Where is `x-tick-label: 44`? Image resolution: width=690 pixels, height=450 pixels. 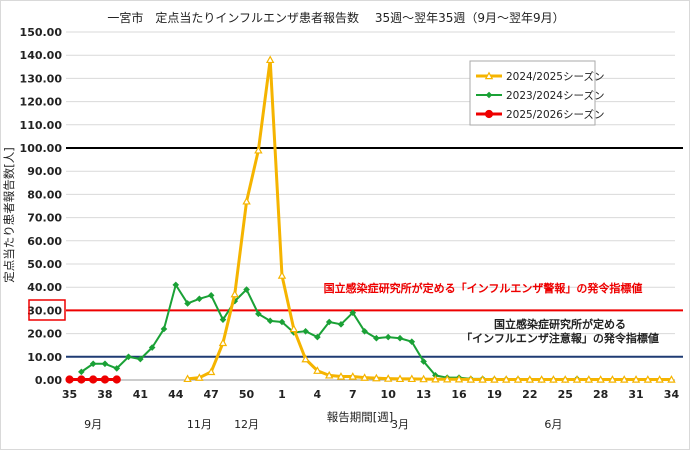
x-tick-label: 44 is located at coordinates (176, 394).